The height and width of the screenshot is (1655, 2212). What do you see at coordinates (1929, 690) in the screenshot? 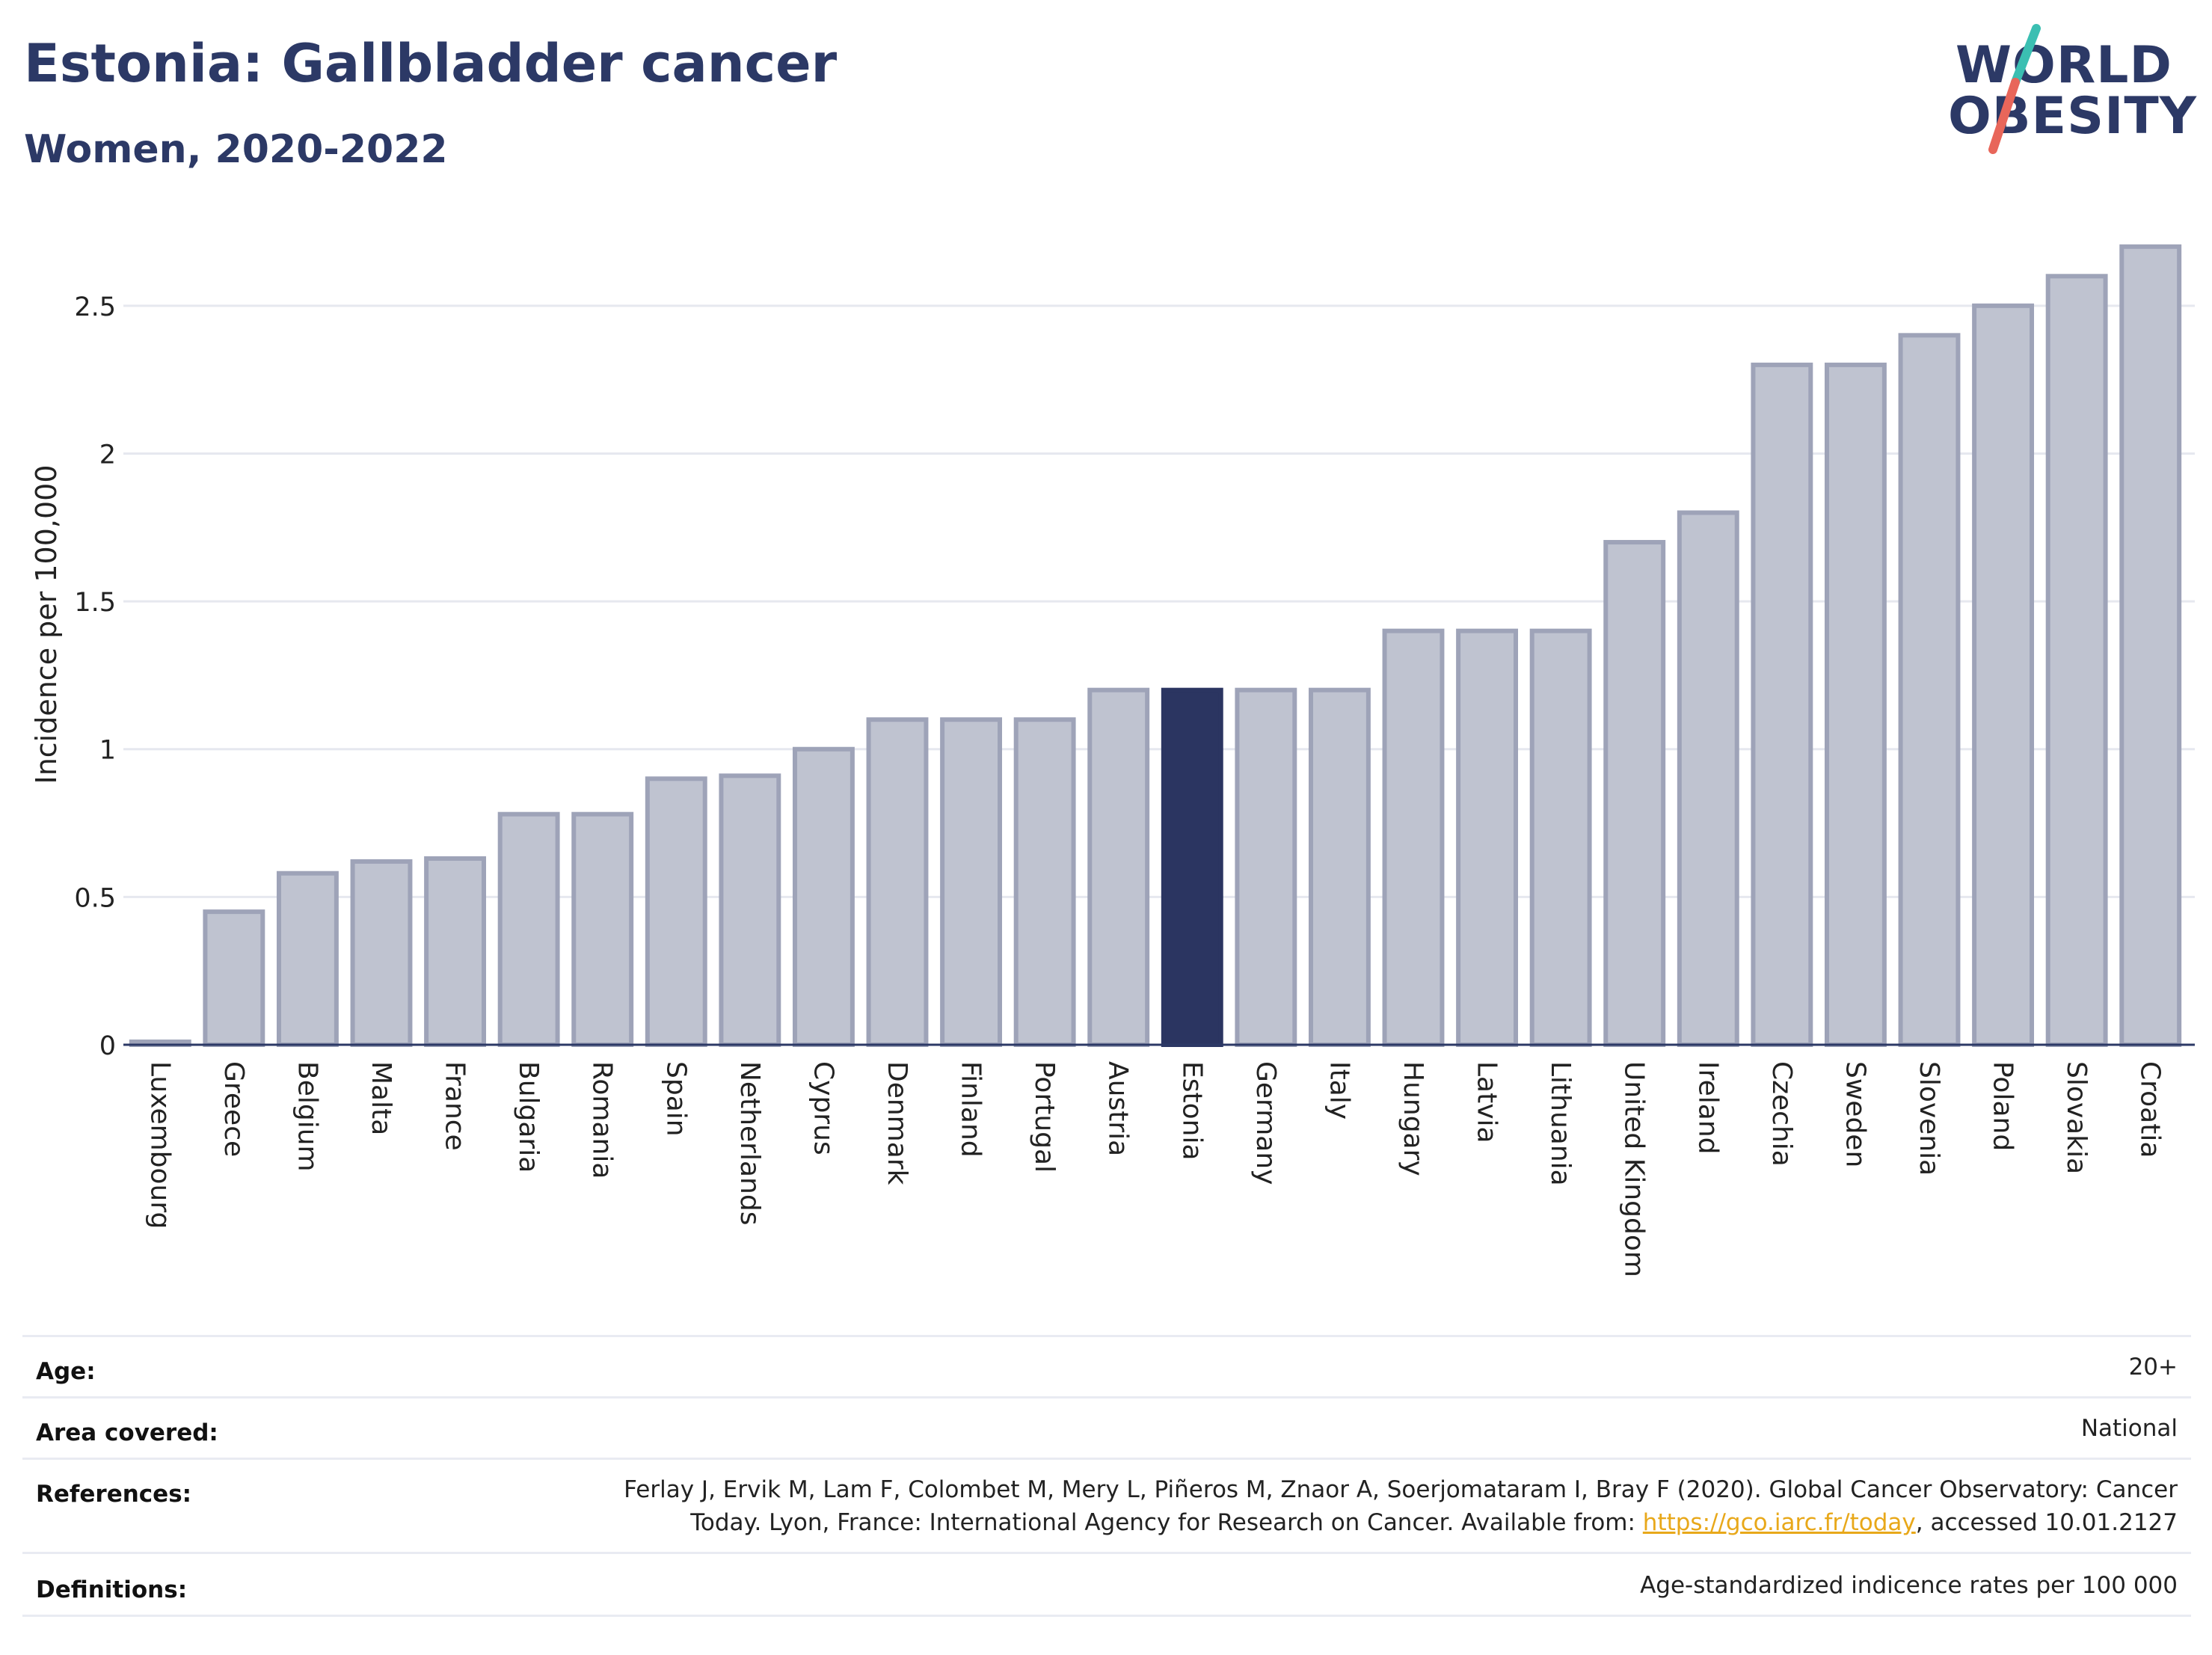
I see `bar-slovenia` at bounding box center [1929, 690].